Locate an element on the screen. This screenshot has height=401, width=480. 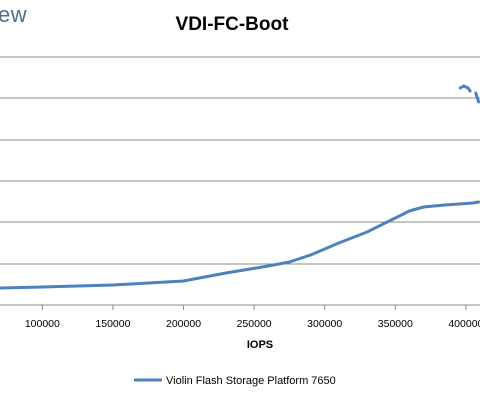
x-tick-label-6: 400000 is located at coordinates (464, 324).